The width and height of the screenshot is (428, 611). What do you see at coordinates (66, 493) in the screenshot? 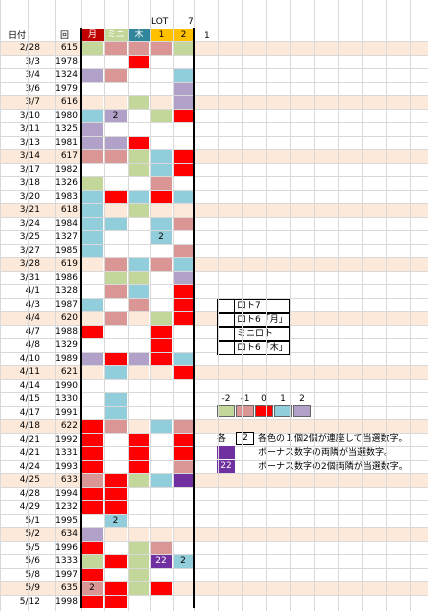
I see `row-round: 1994` at bounding box center [66, 493].